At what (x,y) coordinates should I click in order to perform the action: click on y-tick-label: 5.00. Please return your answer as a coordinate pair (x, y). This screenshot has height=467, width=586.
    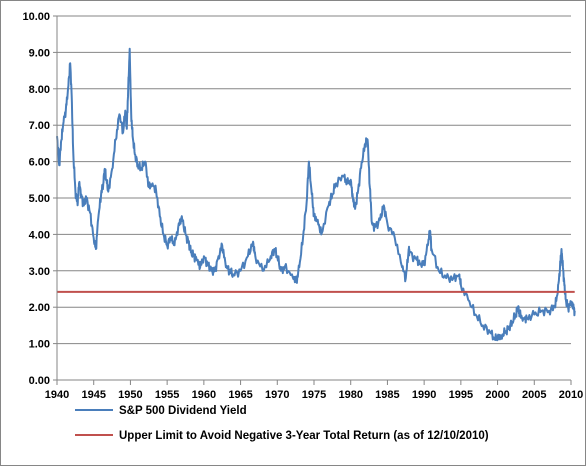
    Looking at the image, I should click on (39, 199).